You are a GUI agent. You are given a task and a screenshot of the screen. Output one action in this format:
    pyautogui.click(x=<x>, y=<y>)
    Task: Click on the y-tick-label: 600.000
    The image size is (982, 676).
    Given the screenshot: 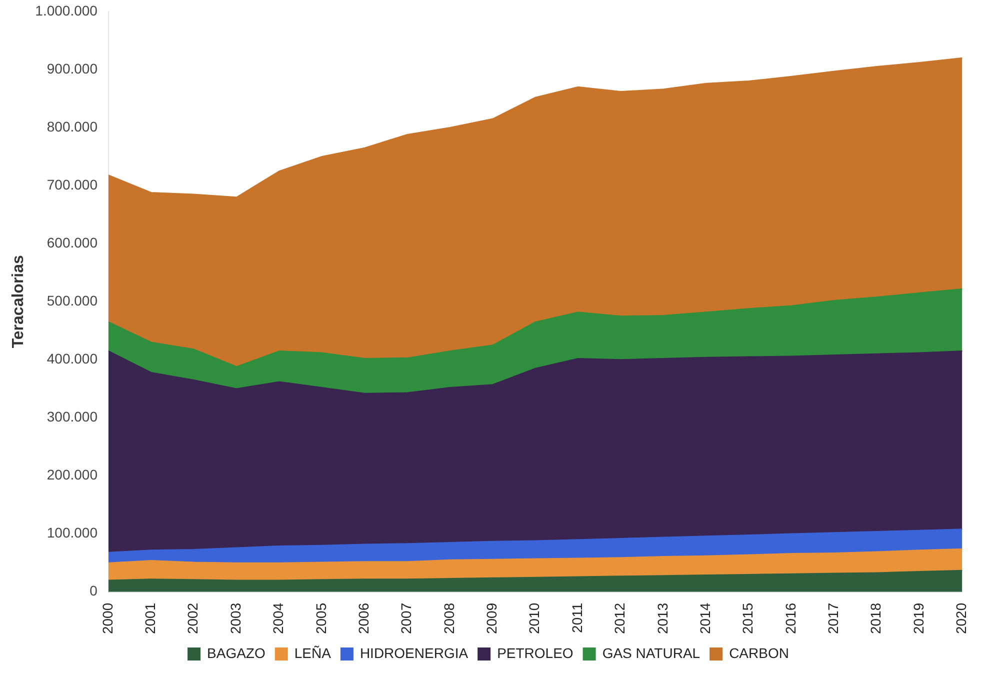 What is the action you would take?
    pyautogui.click(x=72, y=242)
    